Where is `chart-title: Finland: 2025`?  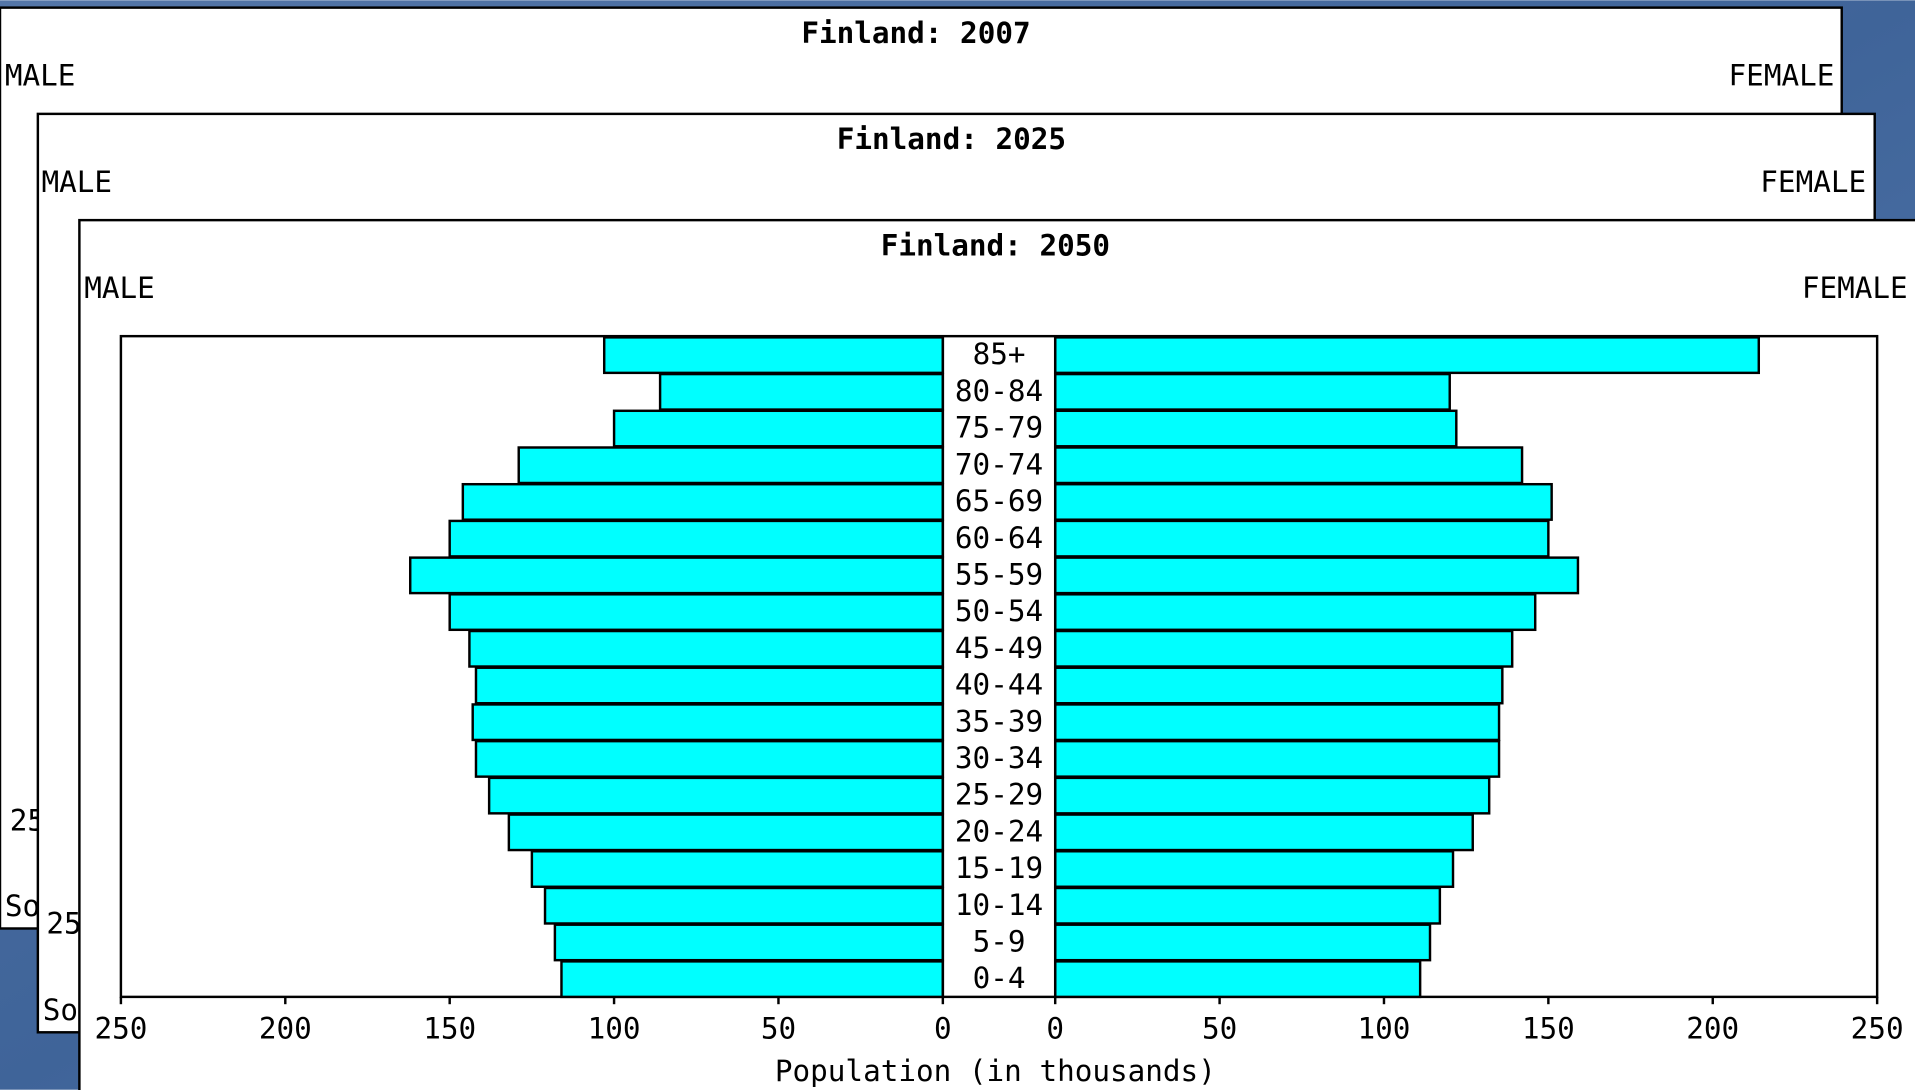 chart-title: Finland: 2025 is located at coordinates (951, 139).